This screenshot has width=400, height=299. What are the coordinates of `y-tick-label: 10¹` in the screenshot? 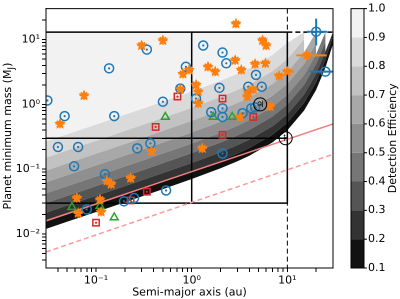 It's located at (31, 39).